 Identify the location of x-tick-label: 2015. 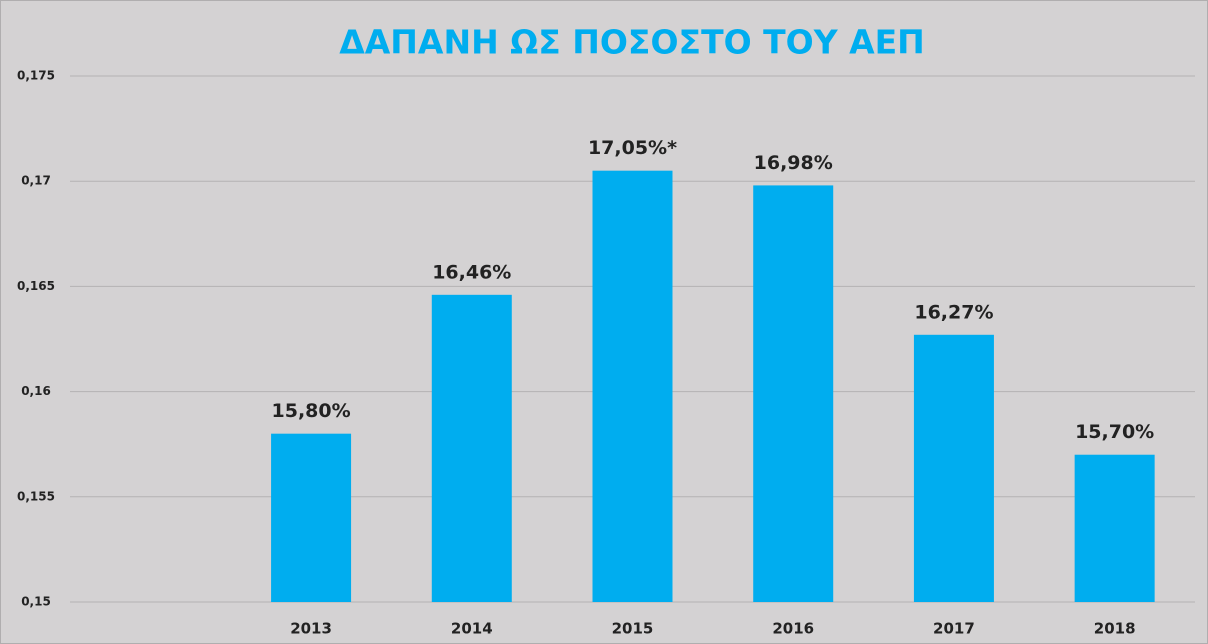
(633, 629).